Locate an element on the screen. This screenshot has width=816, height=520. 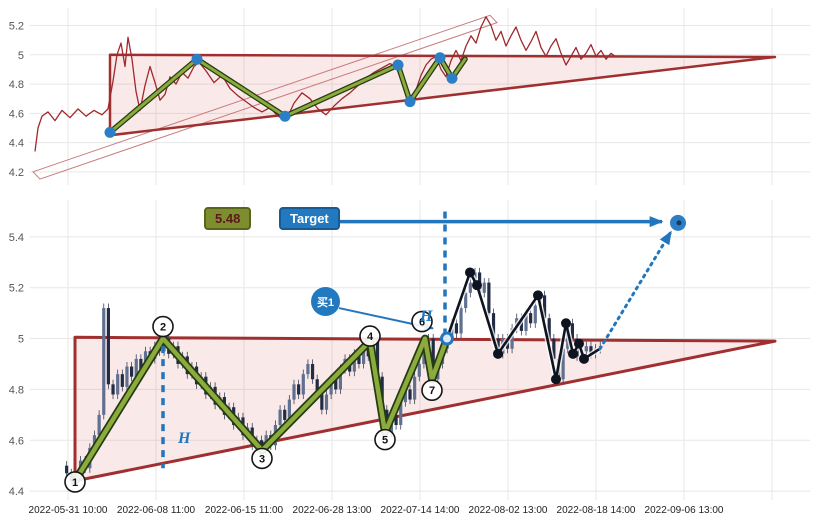
svg-text: 3 is located at coordinates (262, 459).